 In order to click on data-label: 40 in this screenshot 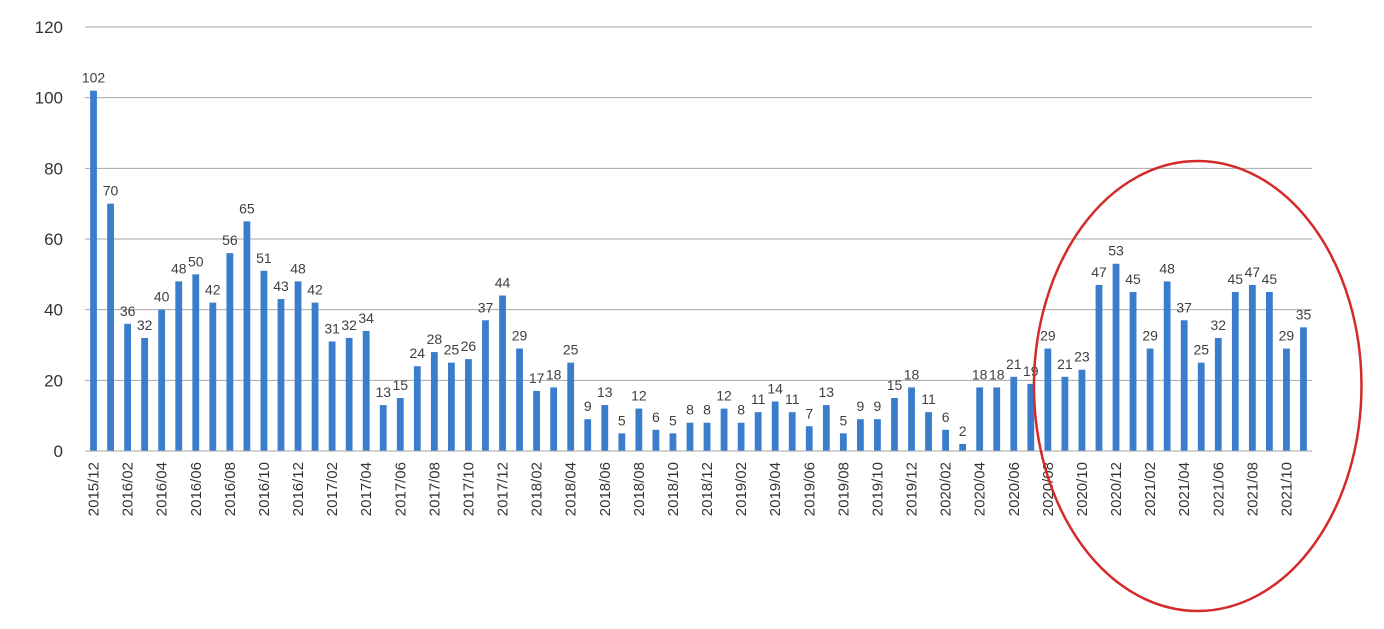, I will do `click(162, 297)`.